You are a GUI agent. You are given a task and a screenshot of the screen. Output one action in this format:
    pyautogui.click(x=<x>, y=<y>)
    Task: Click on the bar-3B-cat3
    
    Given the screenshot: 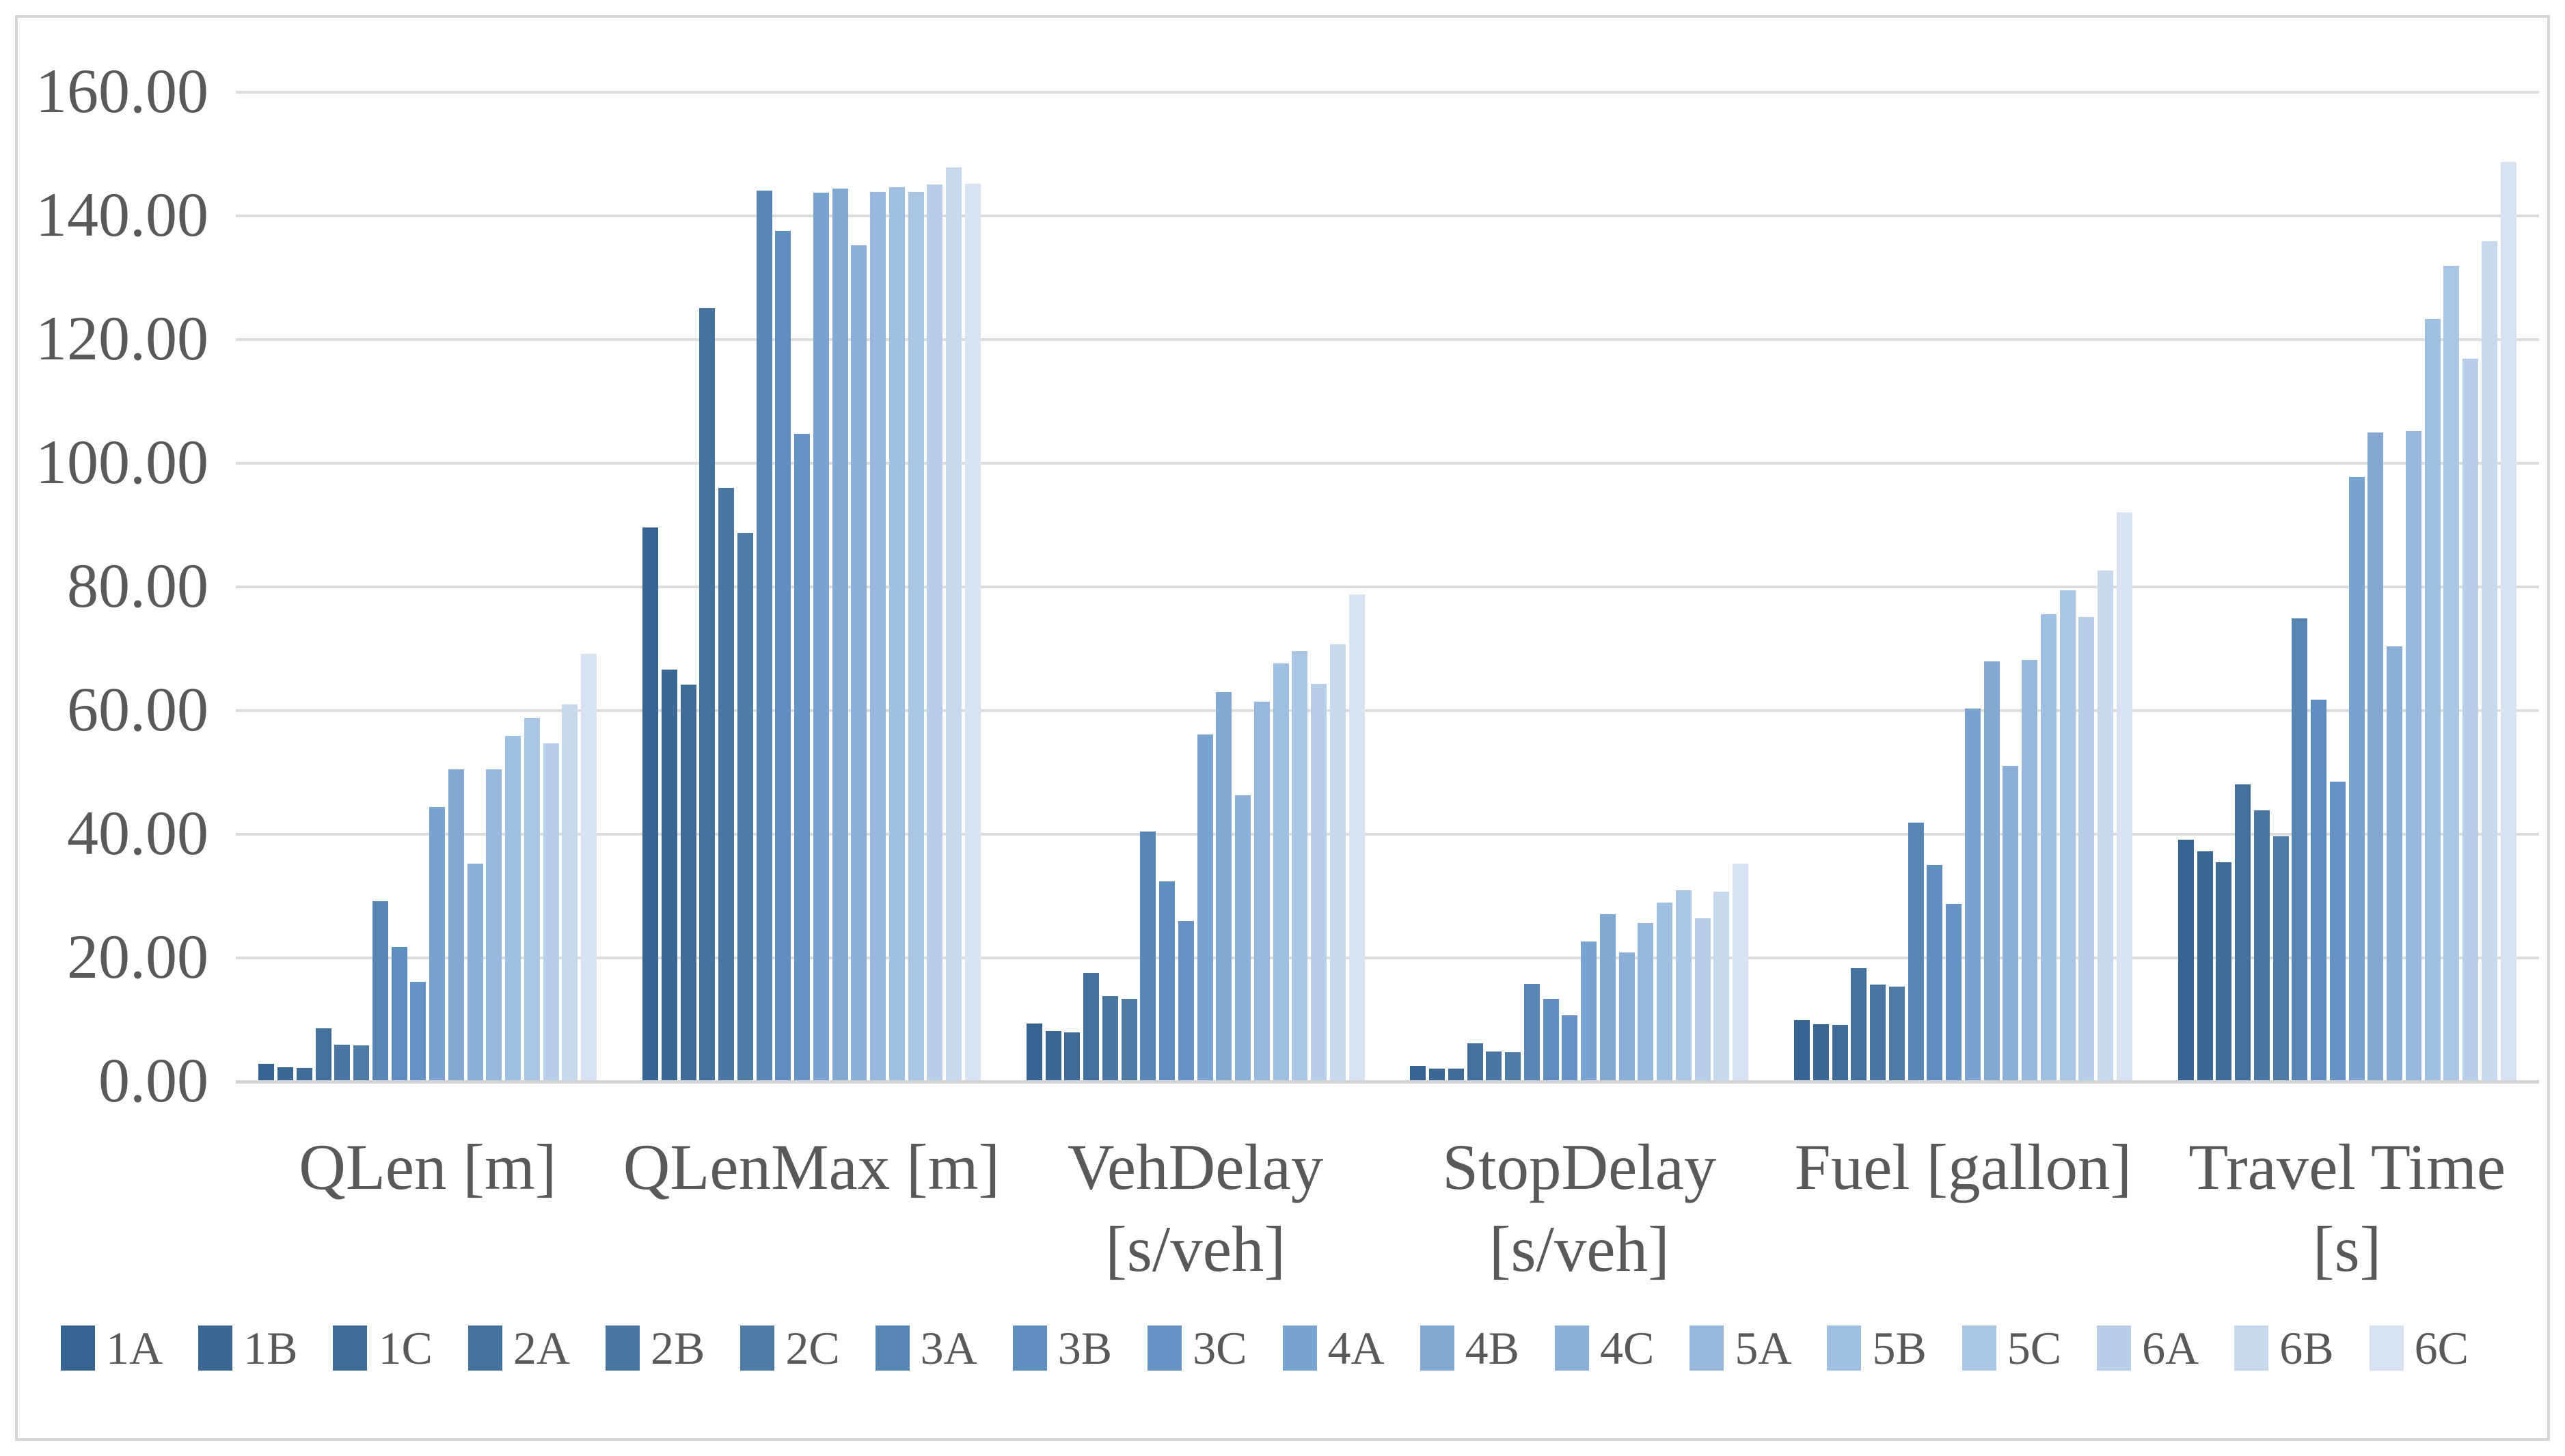 What is the action you would take?
    pyautogui.click(x=1167, y=980)
    